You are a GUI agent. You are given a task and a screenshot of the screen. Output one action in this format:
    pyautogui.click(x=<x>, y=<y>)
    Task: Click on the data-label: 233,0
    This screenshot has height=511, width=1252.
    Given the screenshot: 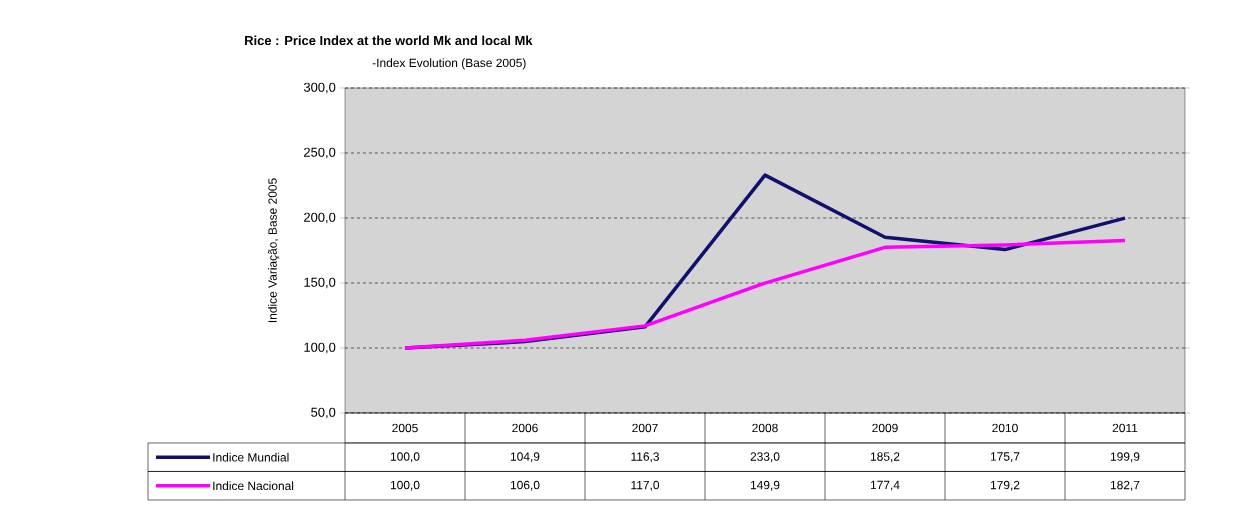 What is the action you would take?
    pyautogui.click(x=765, y=457)
    